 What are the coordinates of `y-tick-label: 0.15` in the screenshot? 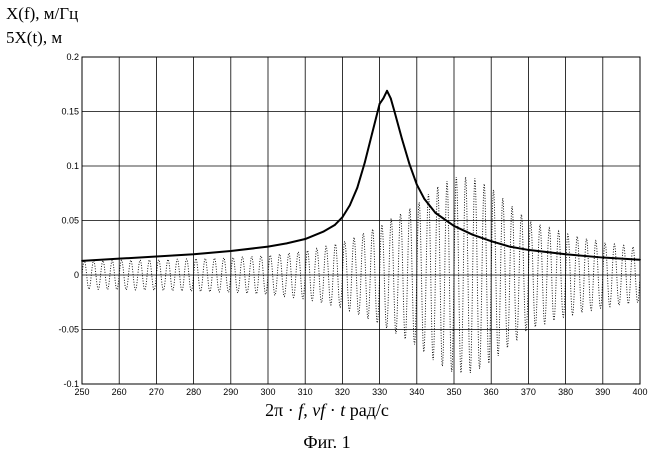 It's located at (70, 112).